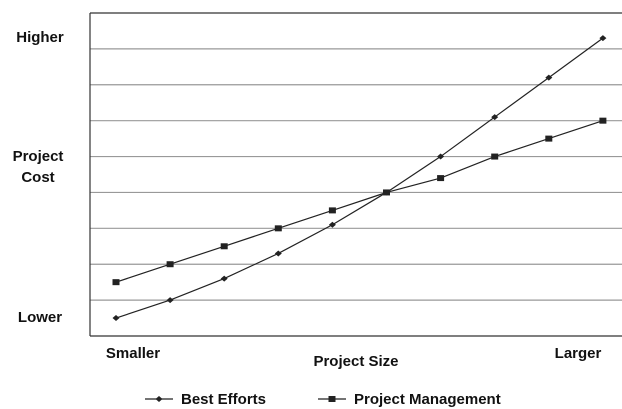 The width and height of the screenshot is (622, 409). What do you see at coordinates (427, 399) in the screenshot?
I see `legend-label: Project Management` at bounding box center [427, 399].